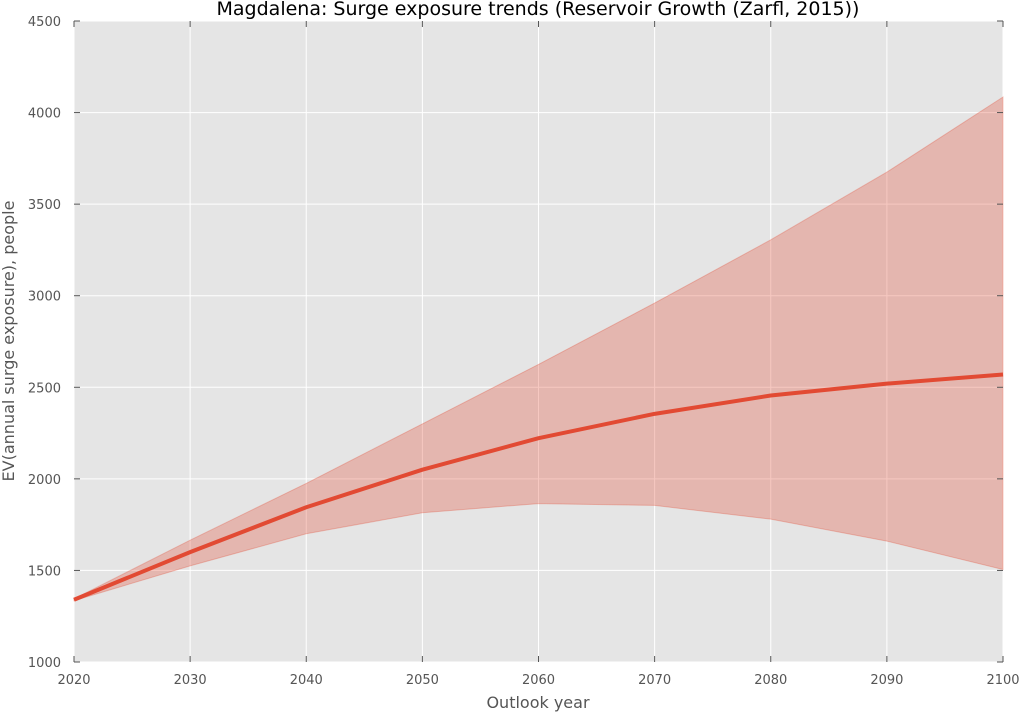  I want to click on x-tick-label: 2020, so click(73, 680).